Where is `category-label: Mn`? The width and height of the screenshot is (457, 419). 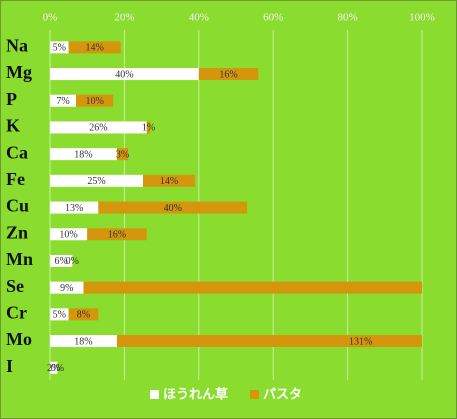 category-label: Mn is located at coordinates (19, 259).